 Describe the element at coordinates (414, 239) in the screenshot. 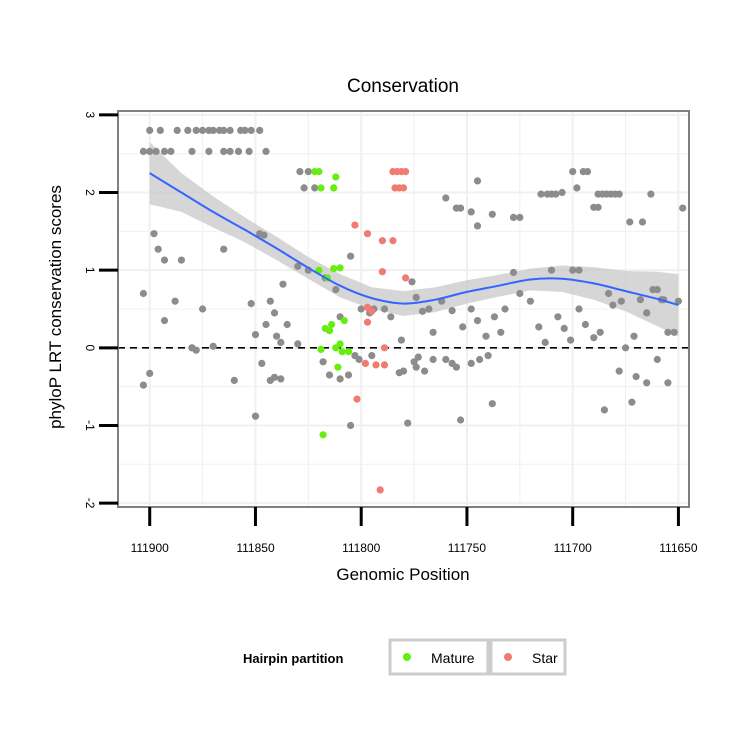

I see `loess-curve` at that location.